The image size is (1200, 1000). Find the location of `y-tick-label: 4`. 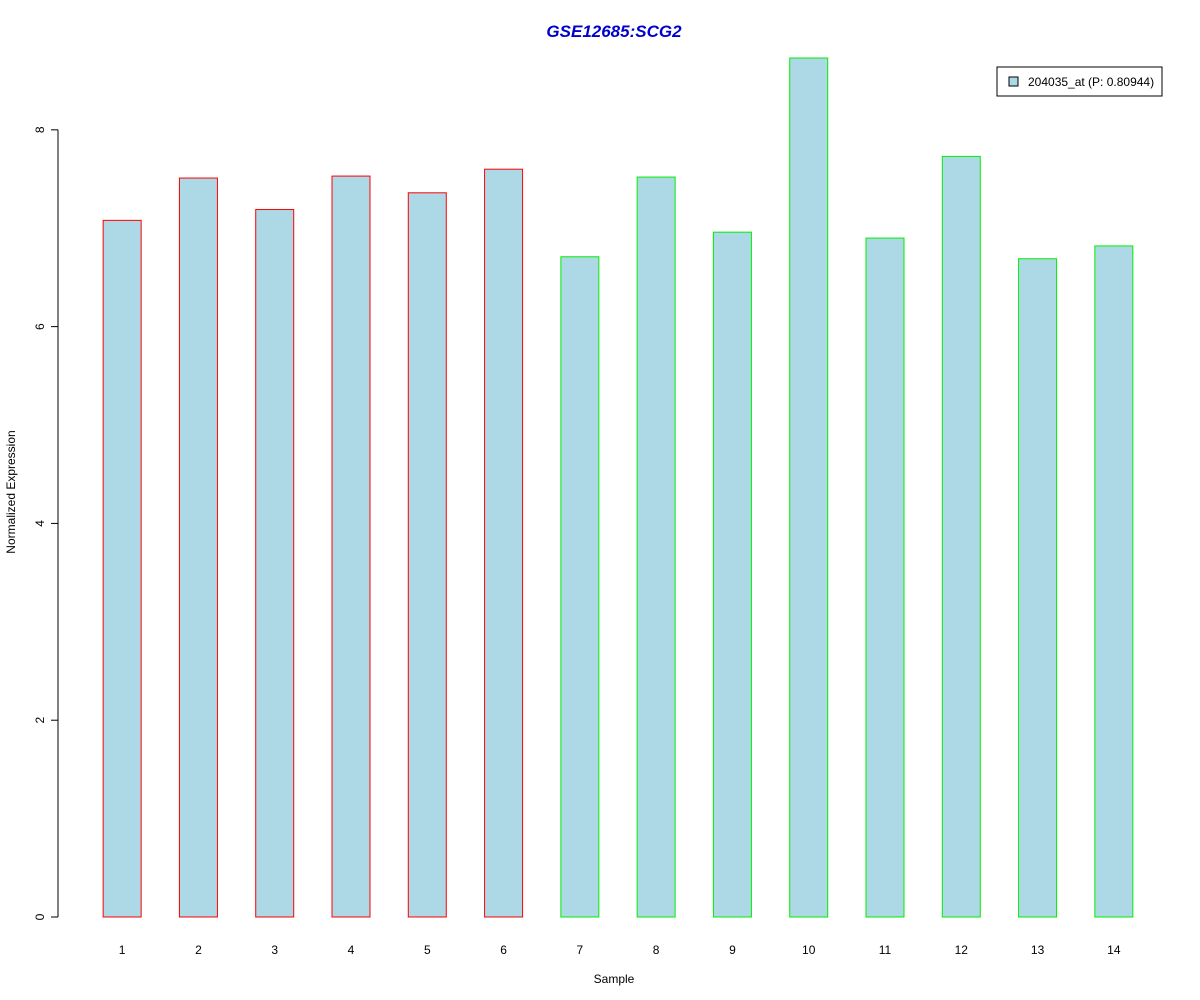

y-tick-label: 4 is located at coordinates (40, 523).